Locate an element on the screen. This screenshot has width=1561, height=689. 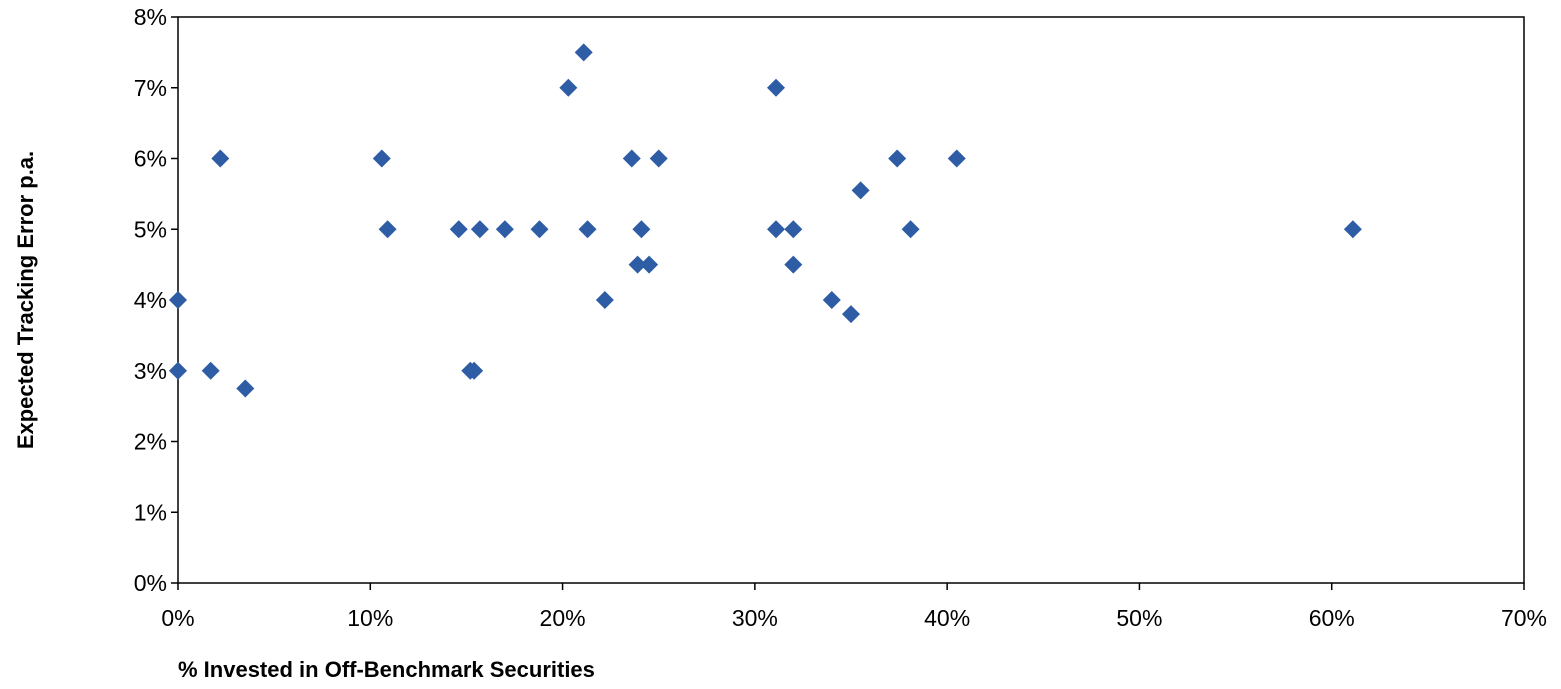
y-tick-label: 3% is located at coordinates (150, 371).